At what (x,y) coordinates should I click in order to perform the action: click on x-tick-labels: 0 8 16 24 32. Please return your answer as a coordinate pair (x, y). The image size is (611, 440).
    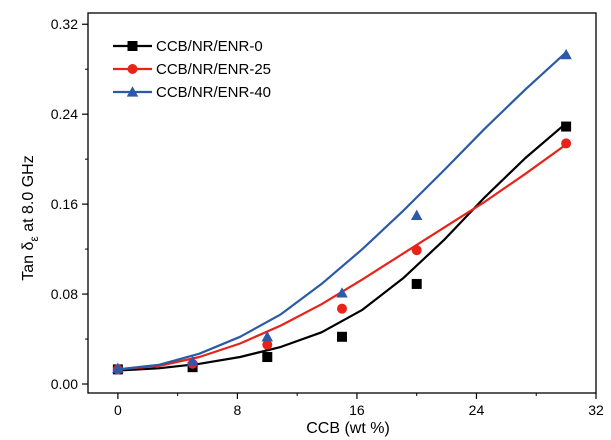
    Looking at the image, I should click on (359, 410).